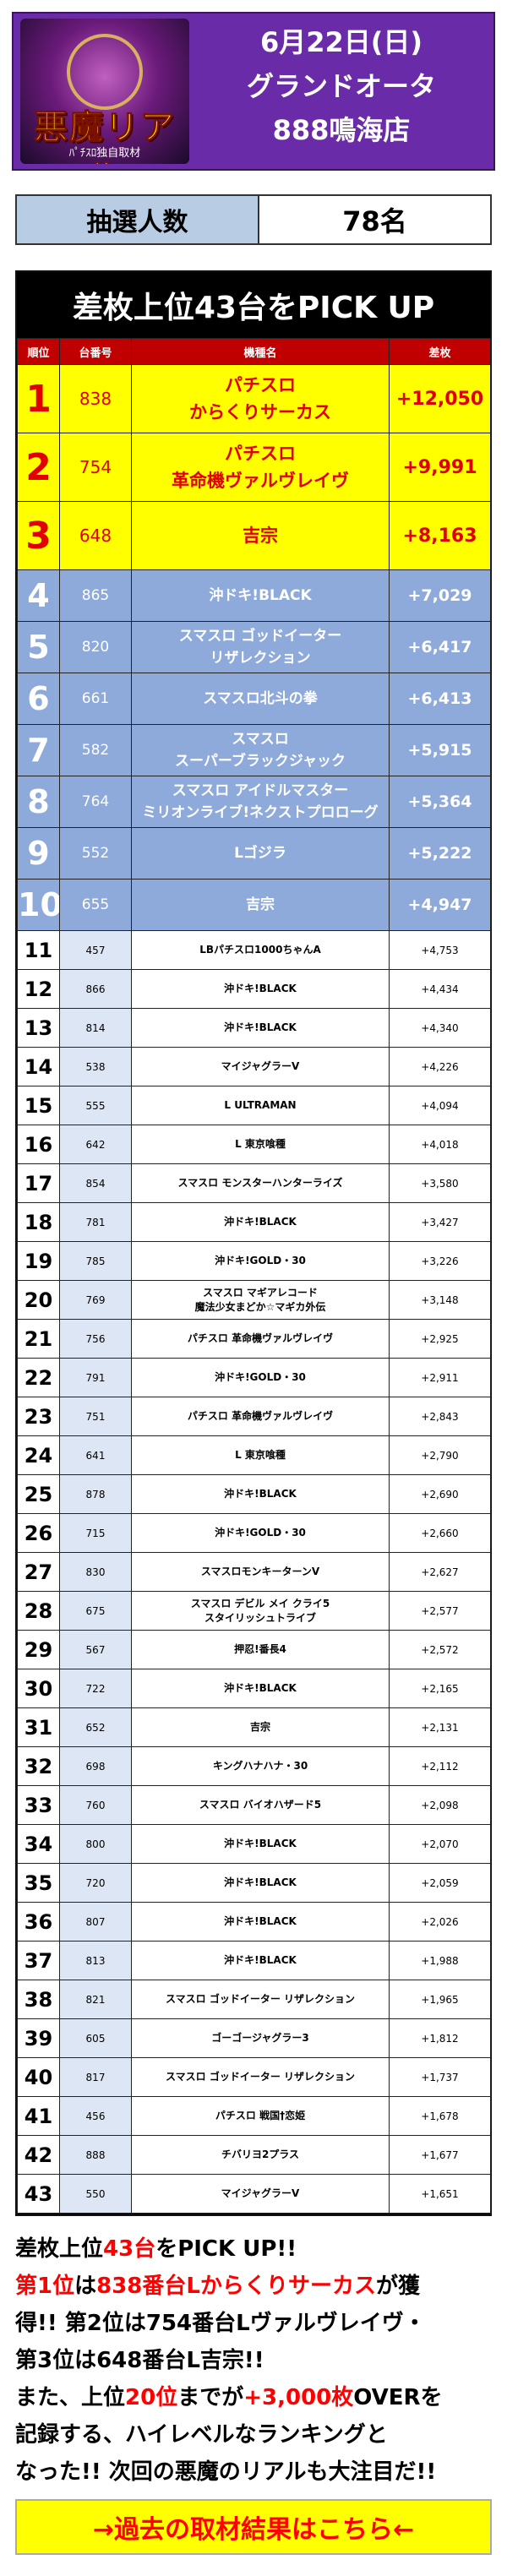  I want to click on machine-number-cell: 661, so click(95, 699).